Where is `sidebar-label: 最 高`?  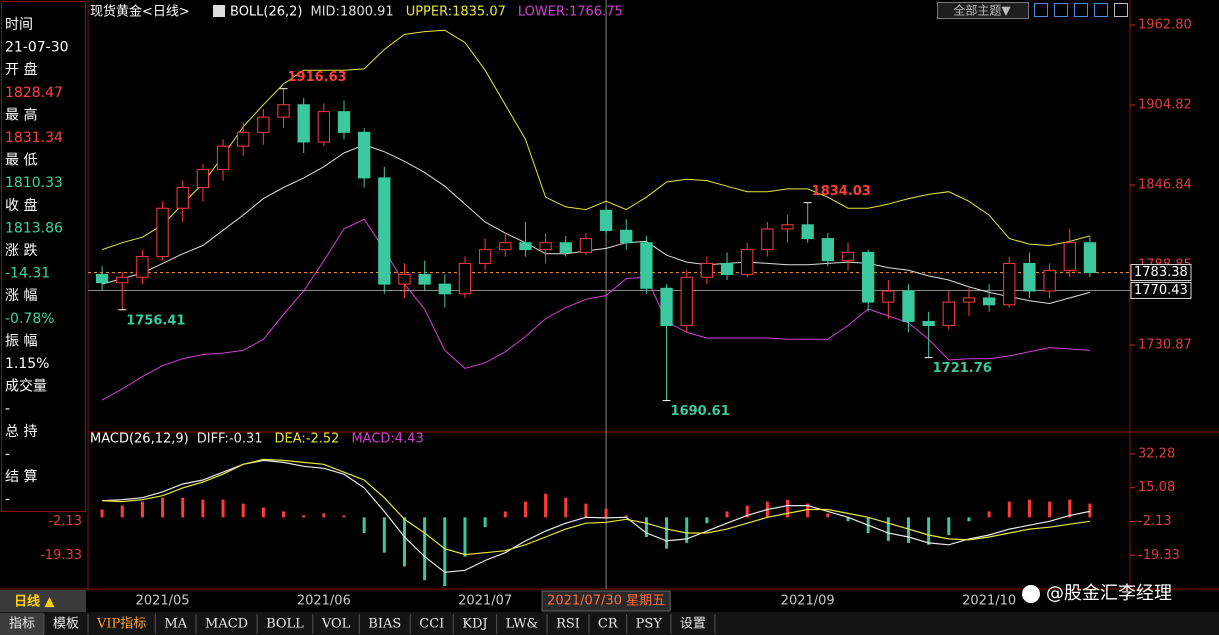
sidebar-label: 最 高 is located at coordinates (21, 114).